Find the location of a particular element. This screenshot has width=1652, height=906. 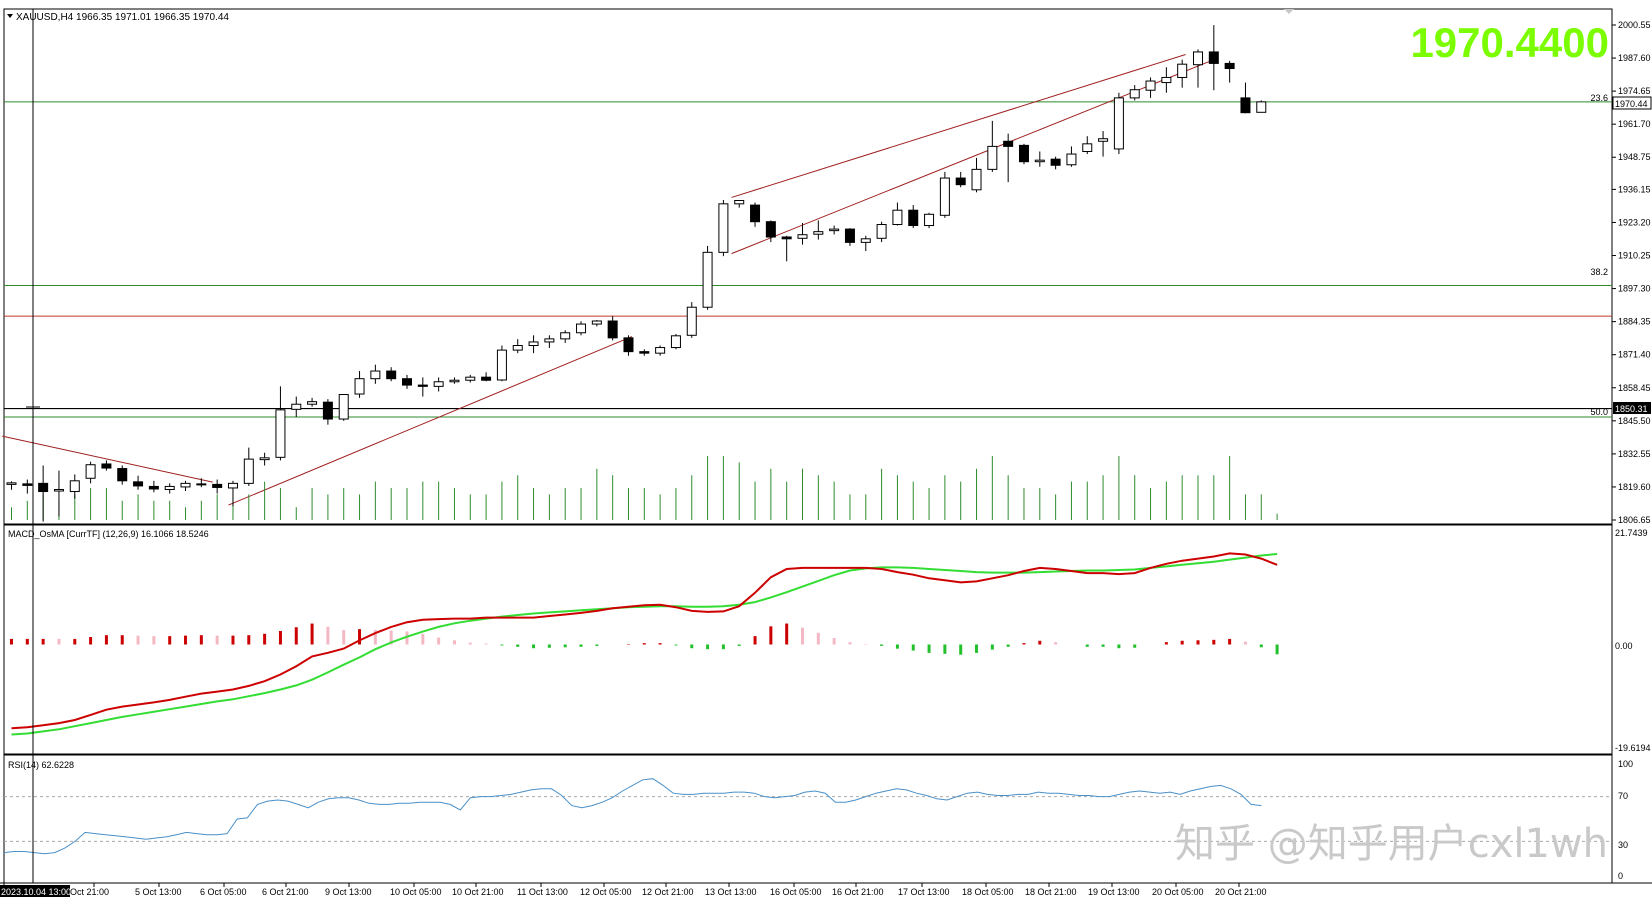

macd-tick-bottom: -19.6194 is located at coordinates (1633, 748).